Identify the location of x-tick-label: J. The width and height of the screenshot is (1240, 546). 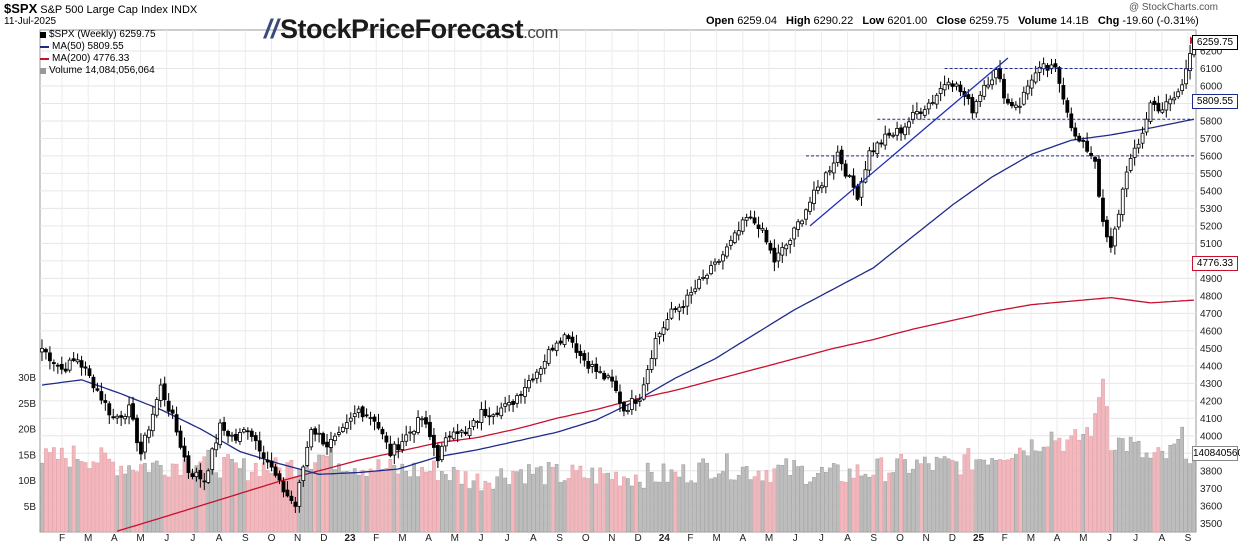
(192, 538).